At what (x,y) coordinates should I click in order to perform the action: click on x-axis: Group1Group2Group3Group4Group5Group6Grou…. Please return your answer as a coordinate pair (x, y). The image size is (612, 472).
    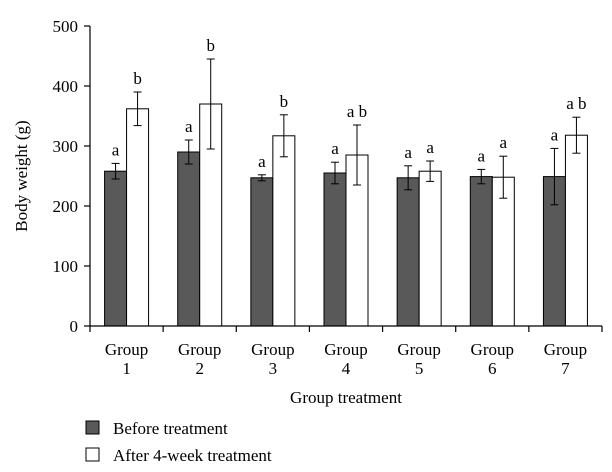
    Looking at the image, I should click on (346, 351).